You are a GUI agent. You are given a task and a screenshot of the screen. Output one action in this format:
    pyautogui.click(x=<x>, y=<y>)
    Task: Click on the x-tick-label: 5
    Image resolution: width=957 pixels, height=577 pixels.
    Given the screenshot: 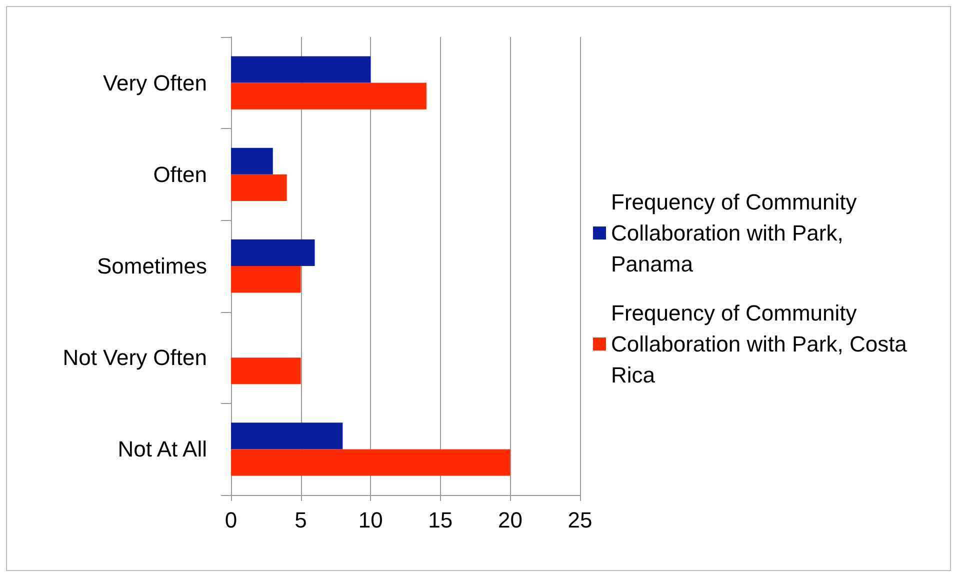 What is the action you would take?
    pyautogui.click(x=300, y=520)
    